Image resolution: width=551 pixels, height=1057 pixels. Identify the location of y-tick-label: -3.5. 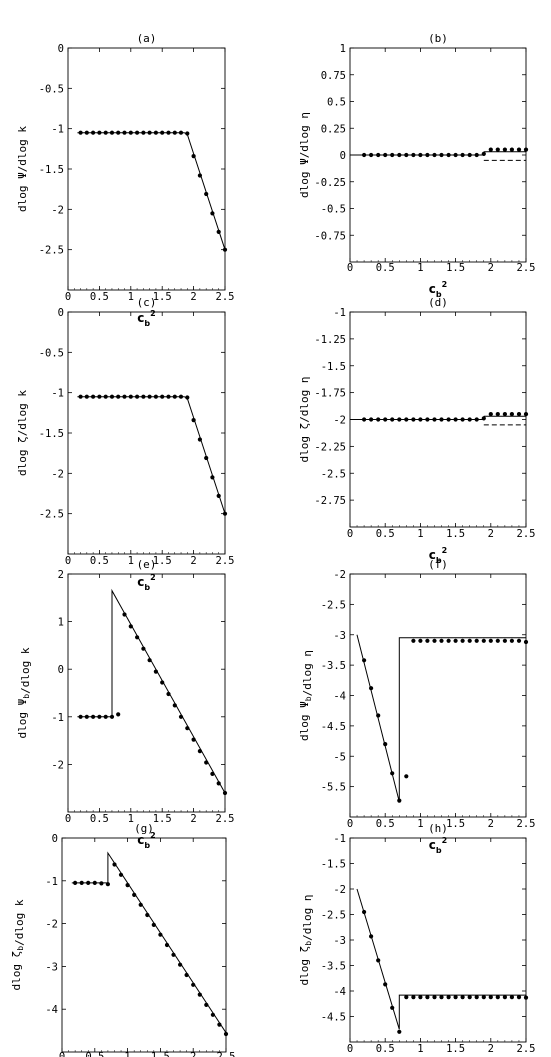
(333, 666).